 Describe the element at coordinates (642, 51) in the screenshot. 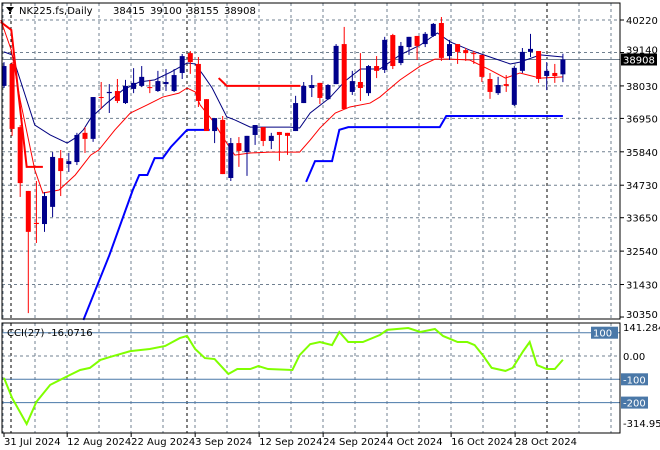

I see `y-tick-label: 39140` at that location.